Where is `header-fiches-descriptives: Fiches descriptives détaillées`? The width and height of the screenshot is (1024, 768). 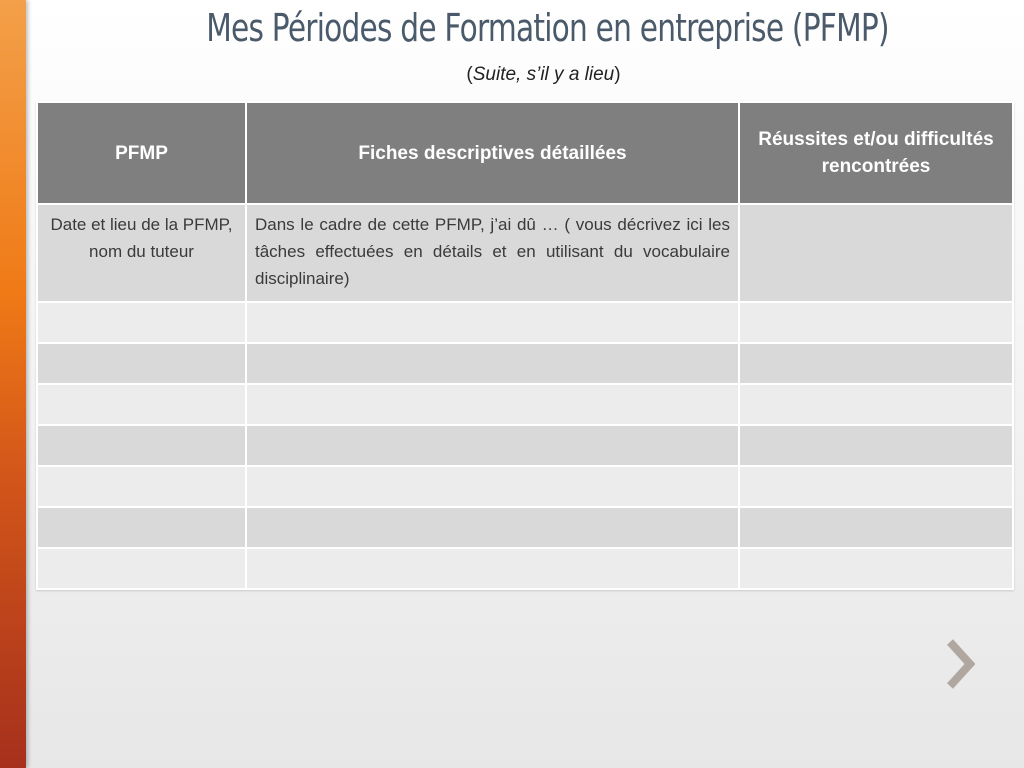
header-fiches-descriptives: Fiches descriptives détaillées is located at coordinates (492, 153).